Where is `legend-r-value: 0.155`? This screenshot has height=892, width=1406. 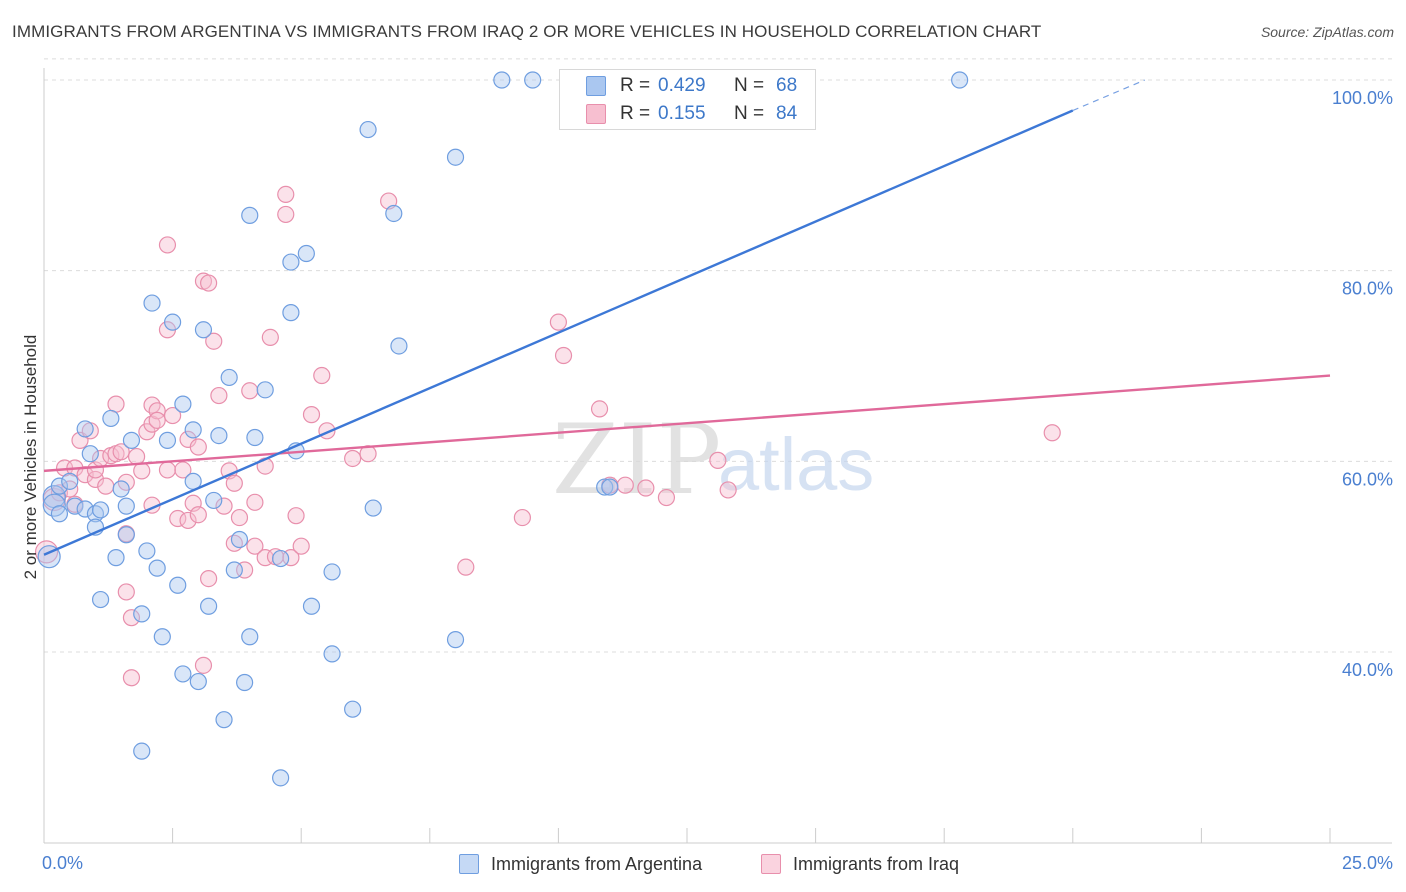 legend-r-value: 0.155 is located at coordinates (682, 113).